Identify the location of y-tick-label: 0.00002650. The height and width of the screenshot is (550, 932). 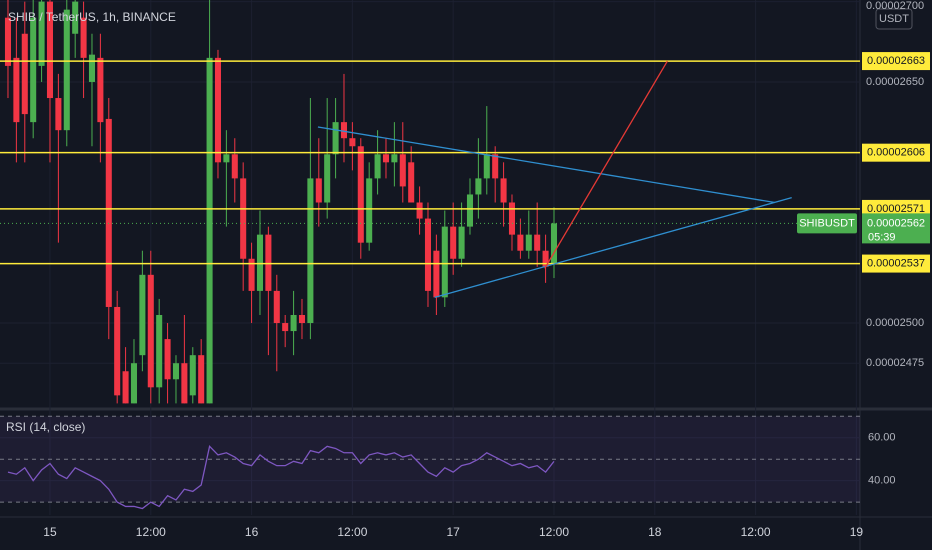
(895, 82).